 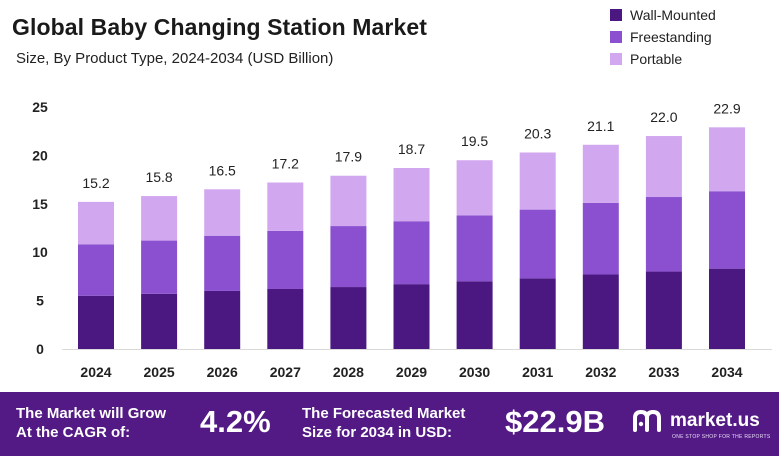 I want to click on chart-legend: Wall-Mounted Freestanding Portable, so click(x=663, y=37).